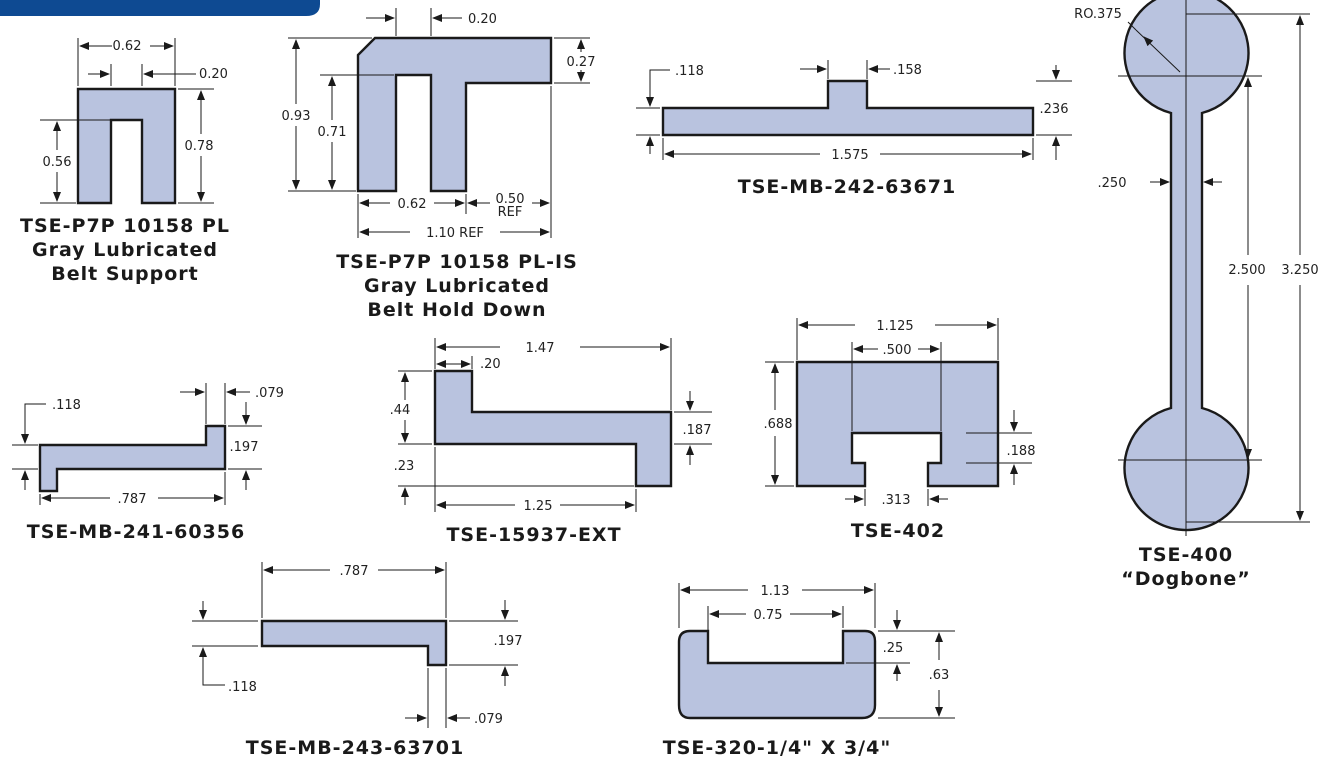  What do you see at coordinates (1185, 579) in the screenshot?
I see `dogbone-title-2: “Dogbone”` at bounding box center [1185, 579].